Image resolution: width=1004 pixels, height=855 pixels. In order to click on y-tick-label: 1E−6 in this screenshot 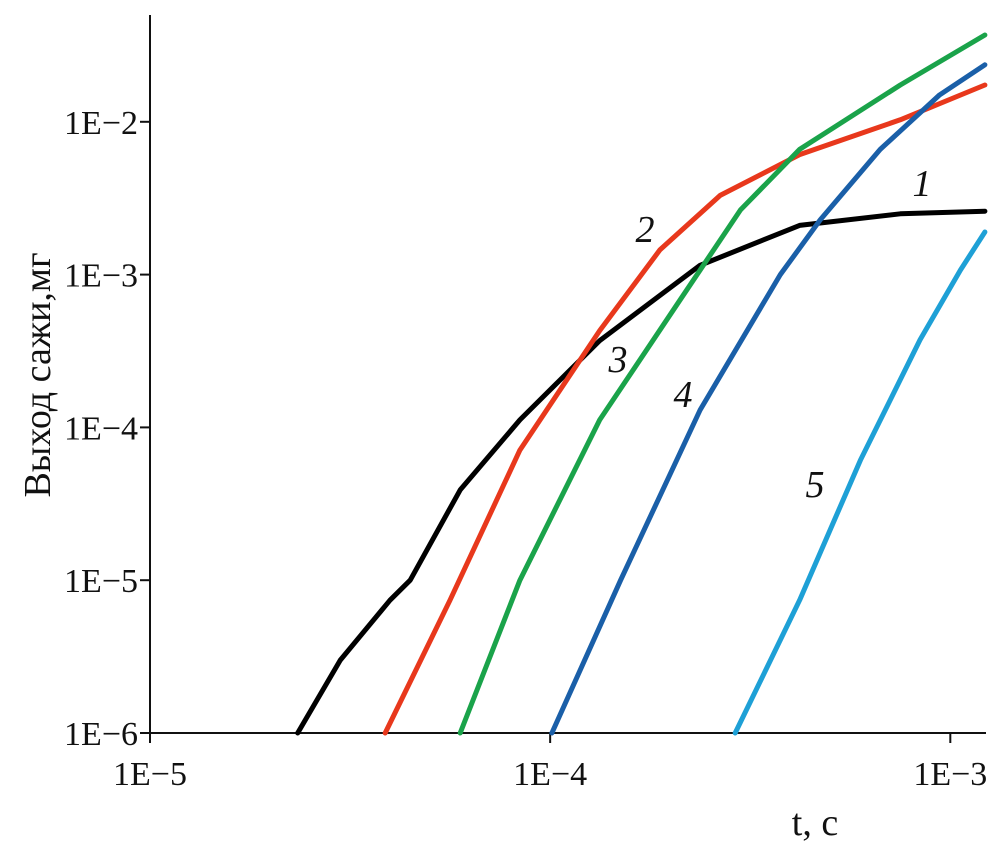, I will do `click(101, 734)`.